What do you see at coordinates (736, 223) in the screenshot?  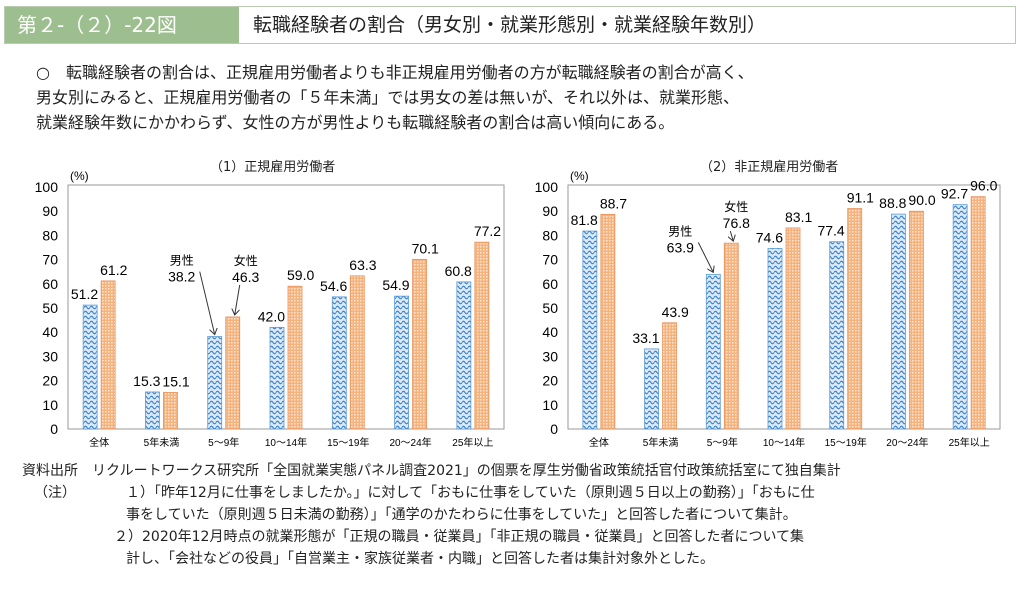 I see `data-label: 76.8` at bounding box center [736, 223].